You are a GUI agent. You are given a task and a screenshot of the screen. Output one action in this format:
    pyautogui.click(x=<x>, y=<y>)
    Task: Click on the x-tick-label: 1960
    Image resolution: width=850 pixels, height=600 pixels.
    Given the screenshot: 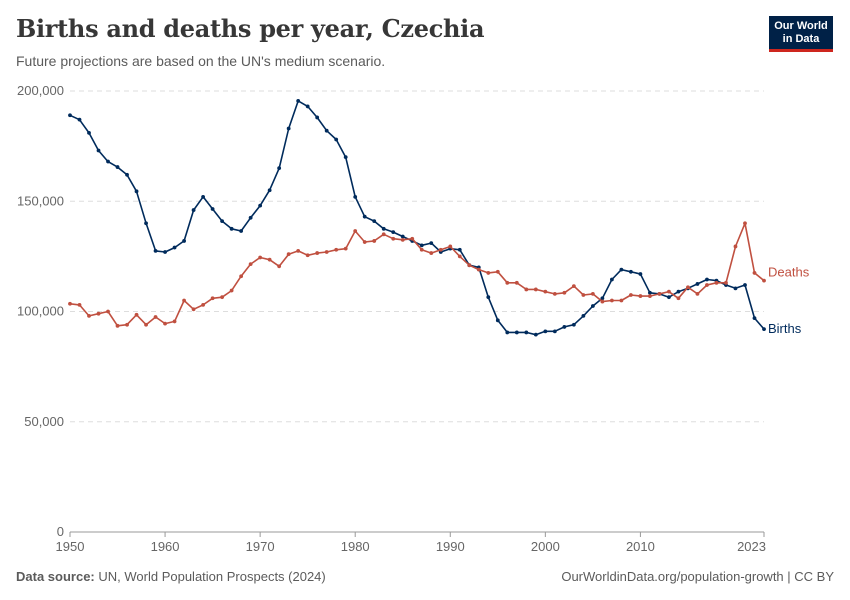 What is the action you would take?
    pyautogui.click(x=165, y=546)
    